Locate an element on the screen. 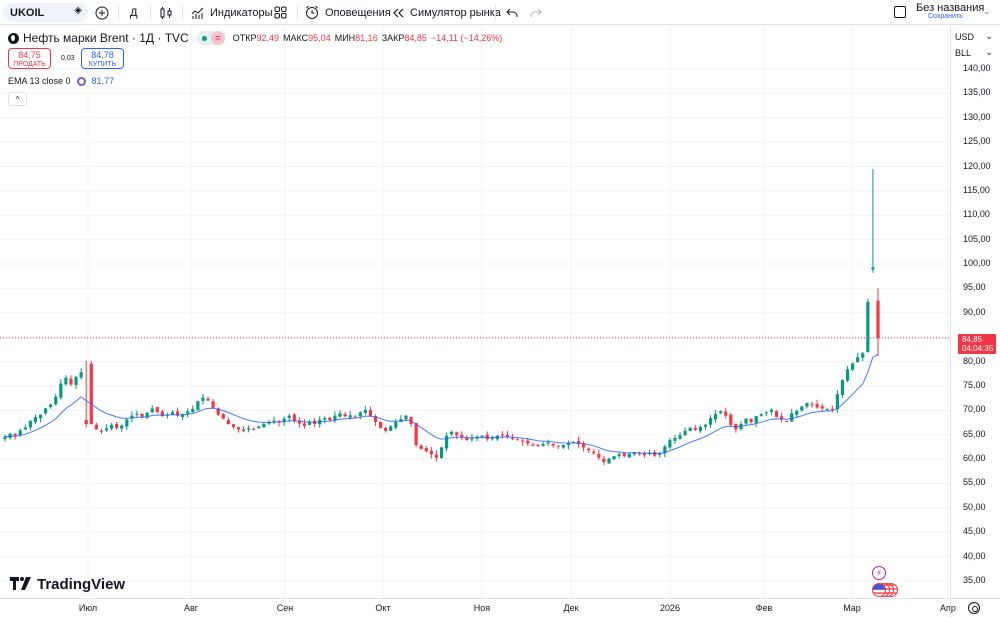  indicators-button: Индикаторы is located at coordinates (232, 12).